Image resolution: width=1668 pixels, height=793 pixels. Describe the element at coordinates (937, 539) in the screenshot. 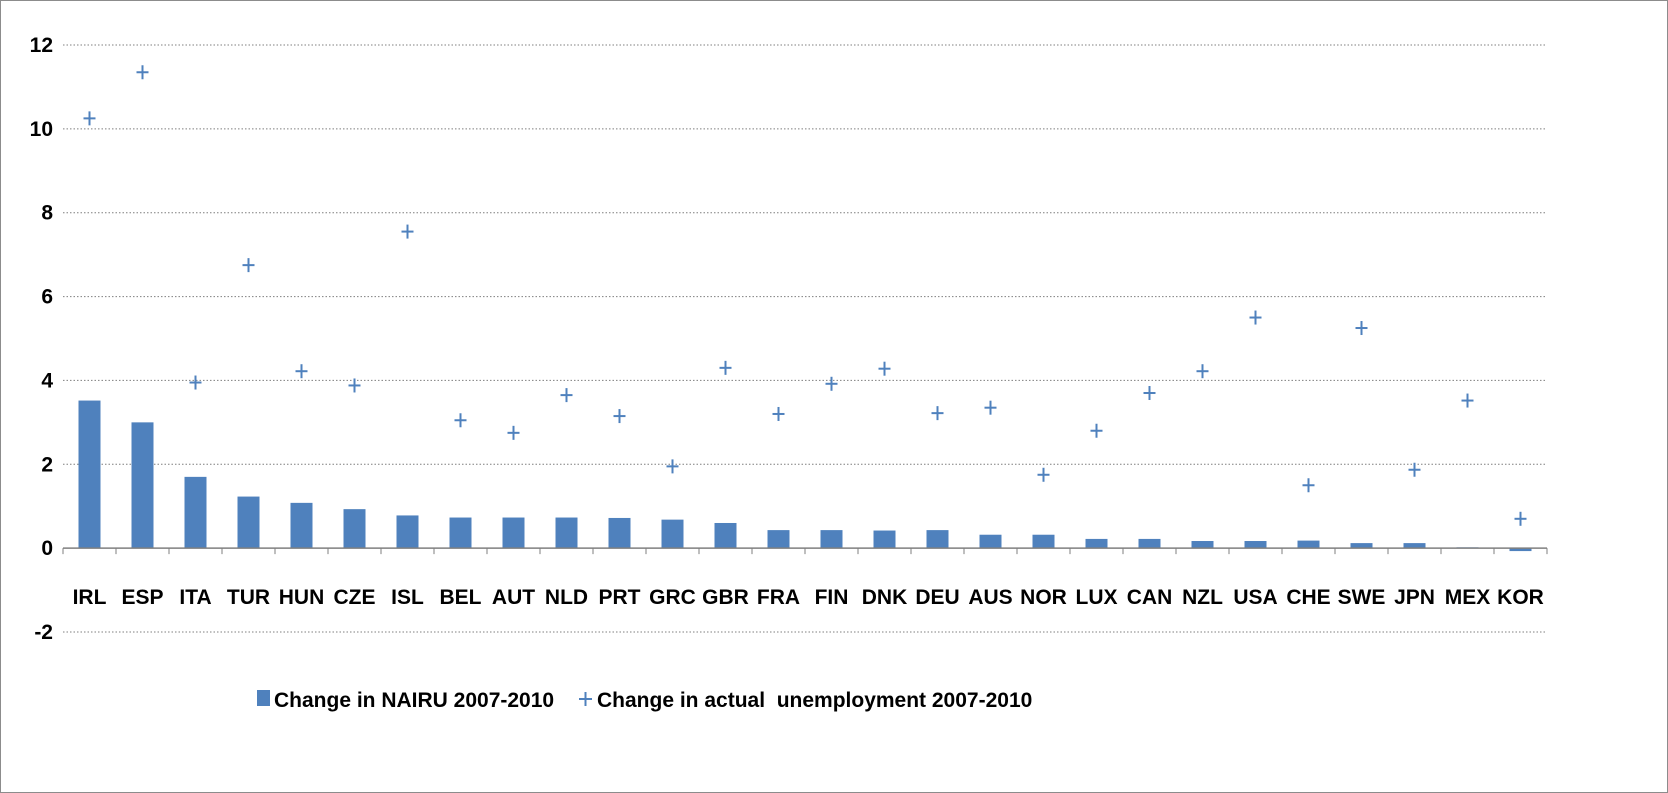

I see `bar-deu` at that location.